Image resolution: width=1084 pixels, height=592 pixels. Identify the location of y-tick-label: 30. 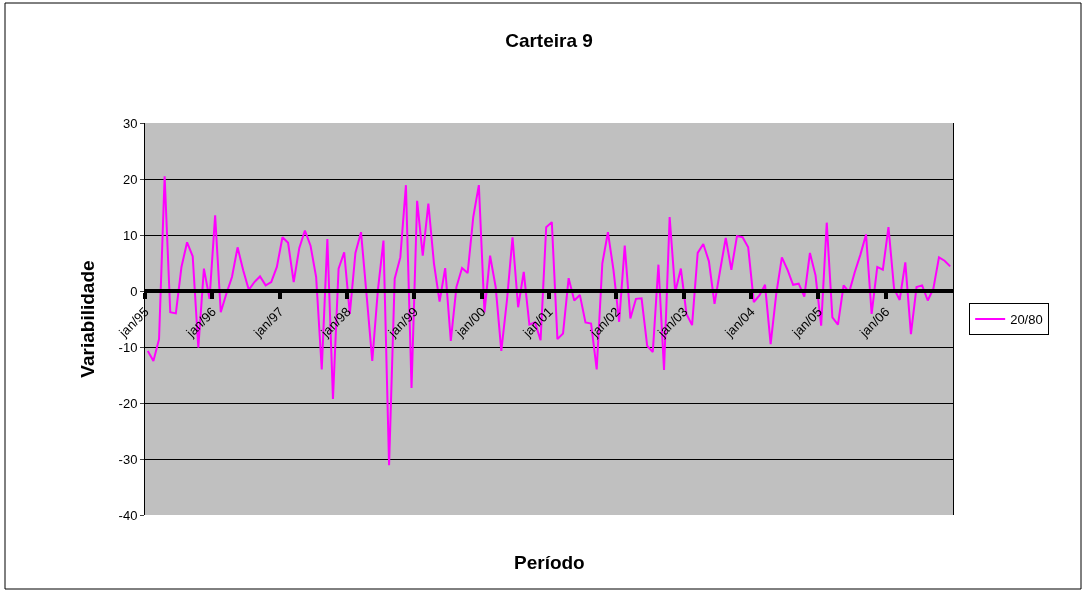
(130, 123).